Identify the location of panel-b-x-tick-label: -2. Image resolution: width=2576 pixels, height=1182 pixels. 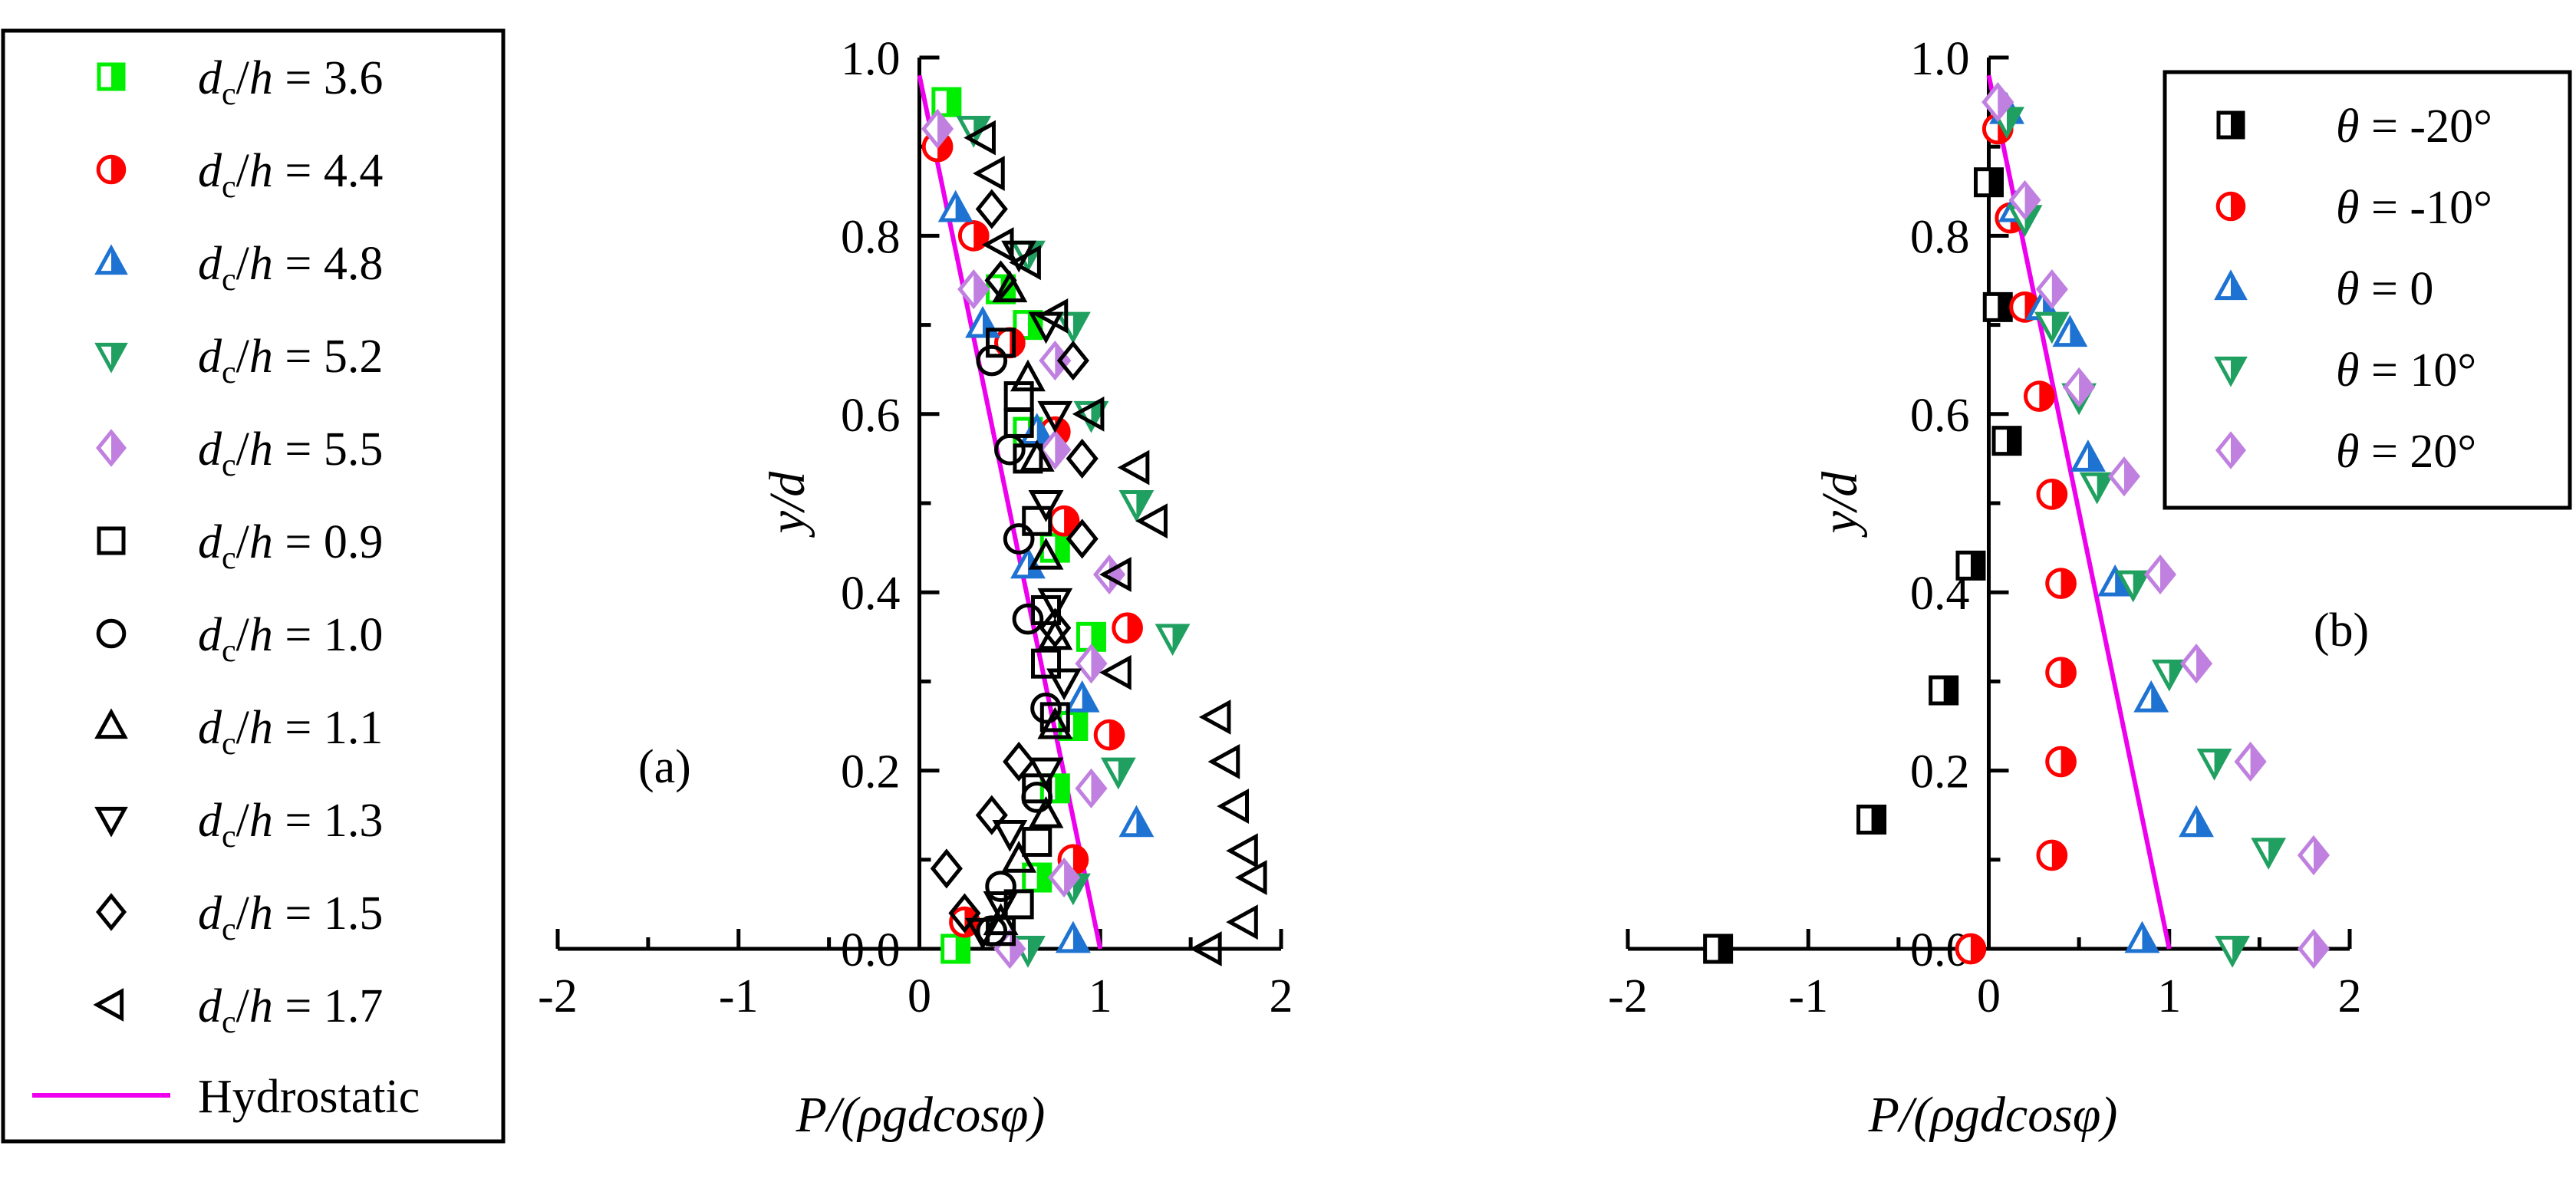
(1628, 996).